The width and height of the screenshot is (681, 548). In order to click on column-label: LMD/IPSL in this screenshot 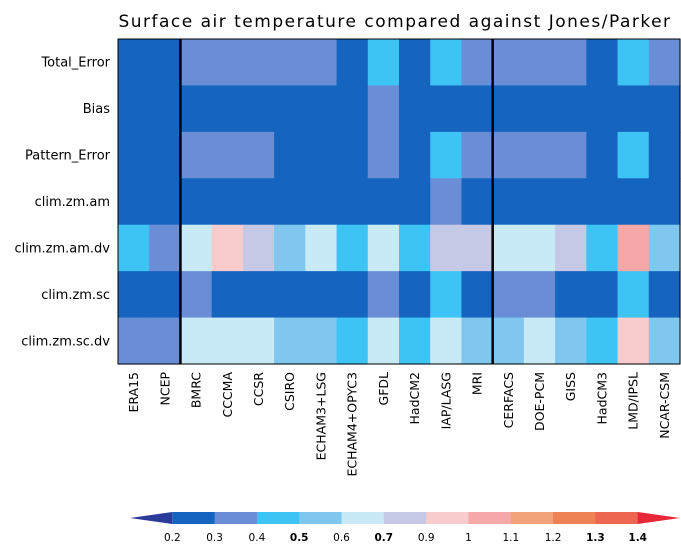, I will do `click(633, 401)`.